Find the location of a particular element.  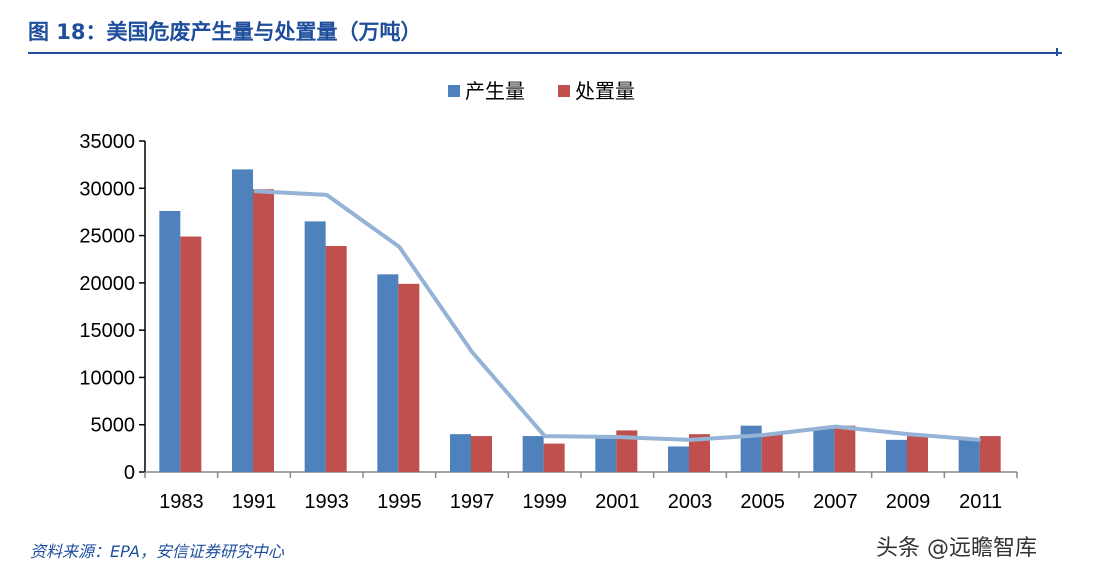

figure-title: 图 18：美国危废产生量与处置量（万吨） is located at coordinates (225, 32).